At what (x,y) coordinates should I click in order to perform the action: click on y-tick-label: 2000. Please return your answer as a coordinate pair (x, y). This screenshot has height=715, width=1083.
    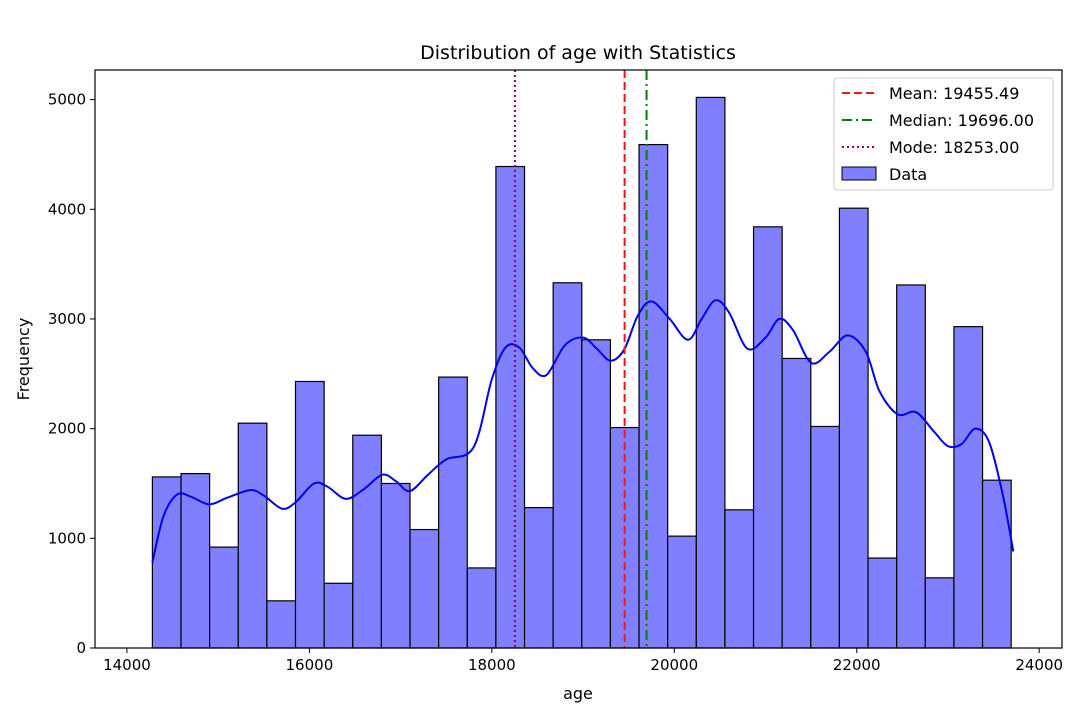
    Looking at the image, I should click on (67, 429).